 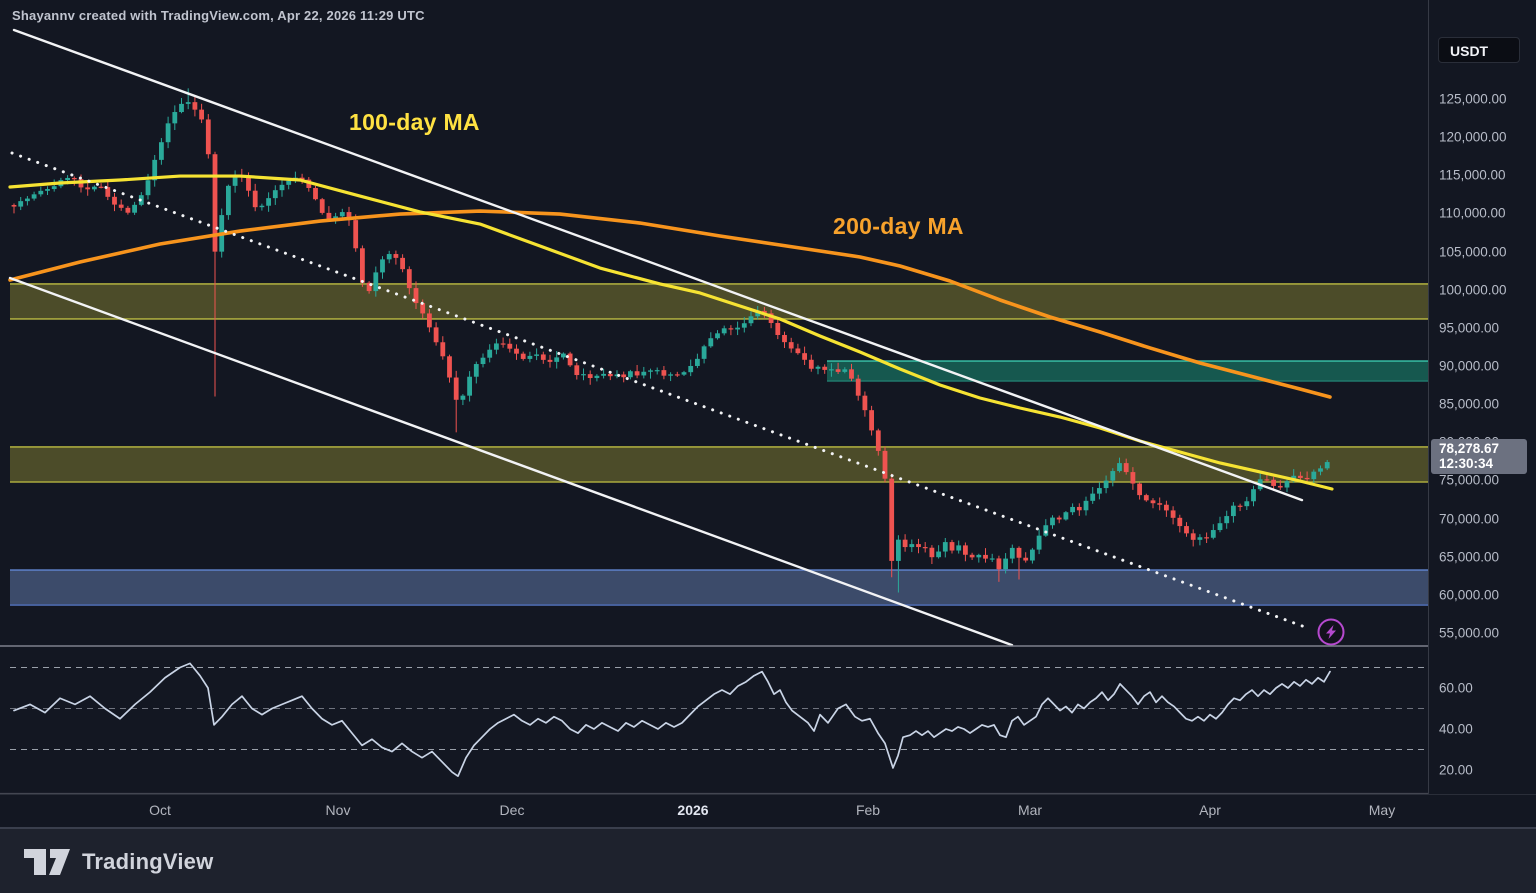 I want to click on lightning-bolt-glyph, so click(x=1331, y=632).